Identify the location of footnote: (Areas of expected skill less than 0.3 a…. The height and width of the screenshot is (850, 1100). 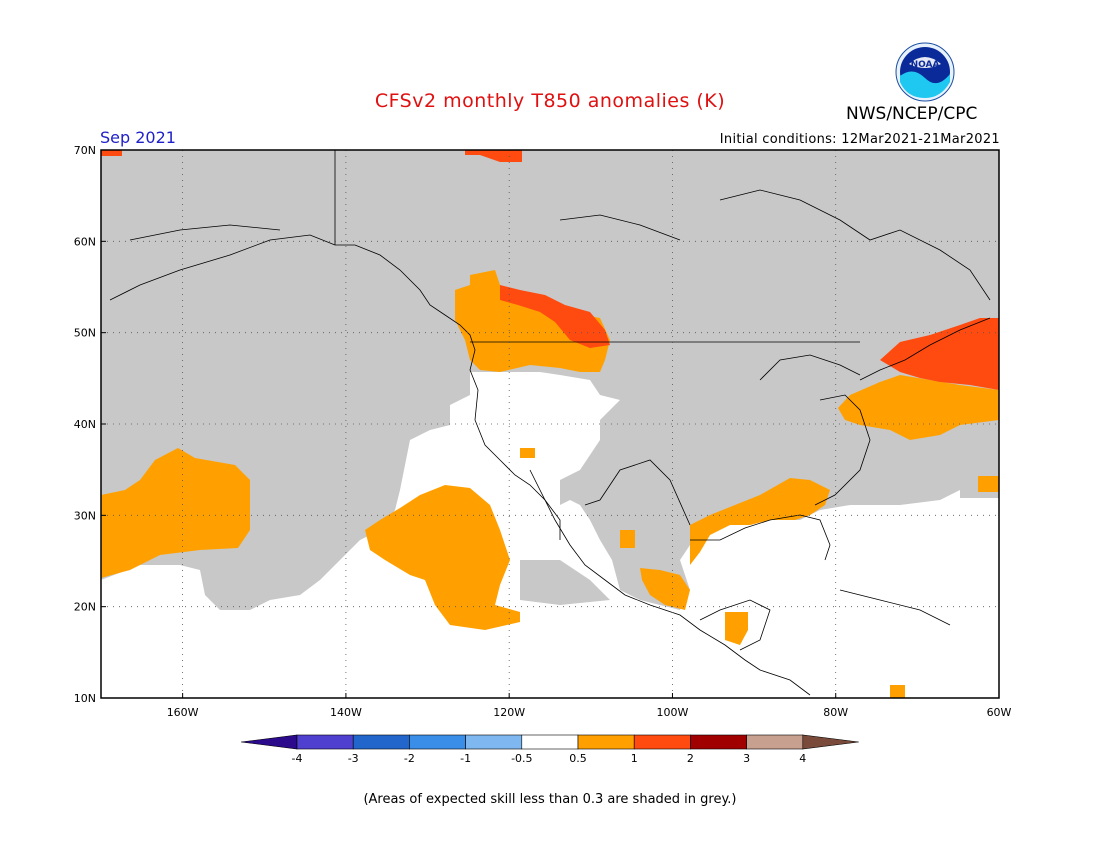
(550, 799).